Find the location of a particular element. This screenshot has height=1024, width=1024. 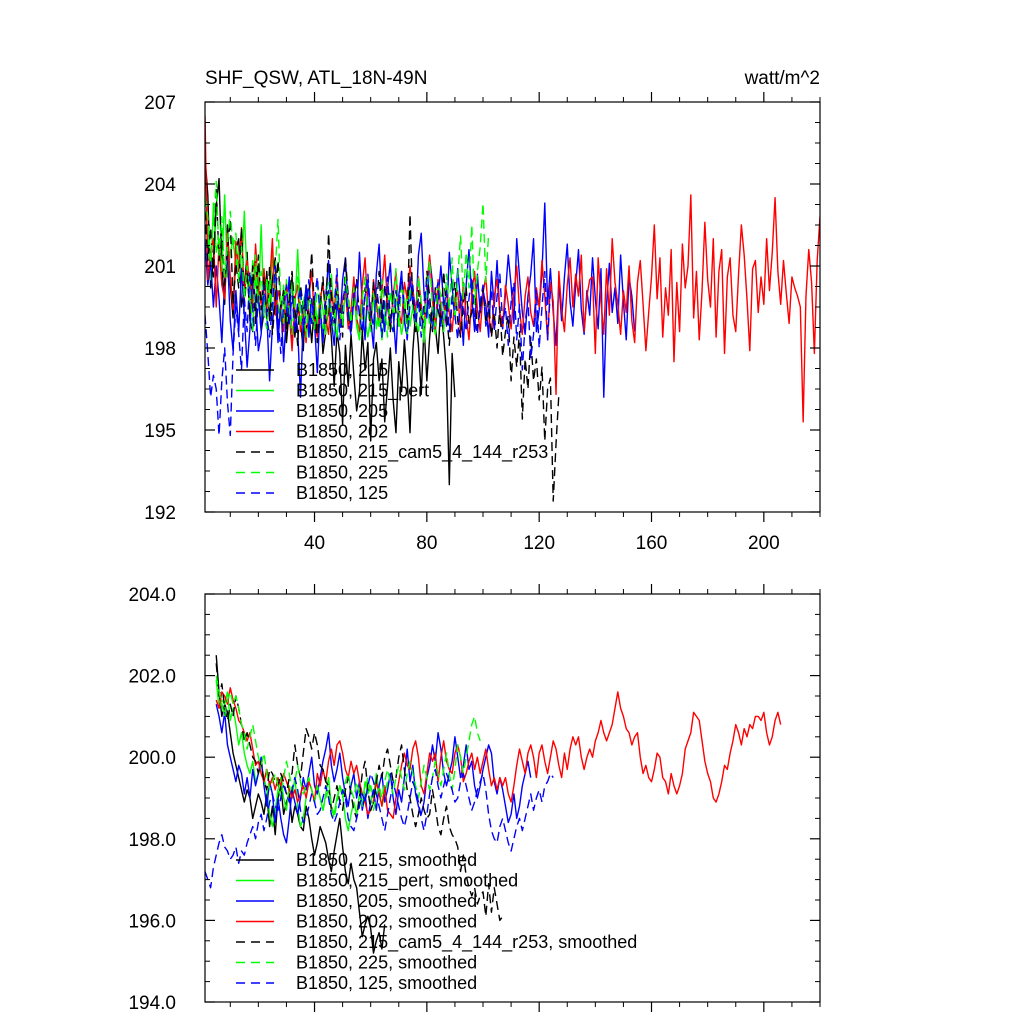

legend-label-3: B1850, 202 is located at coordinates (342, 432).